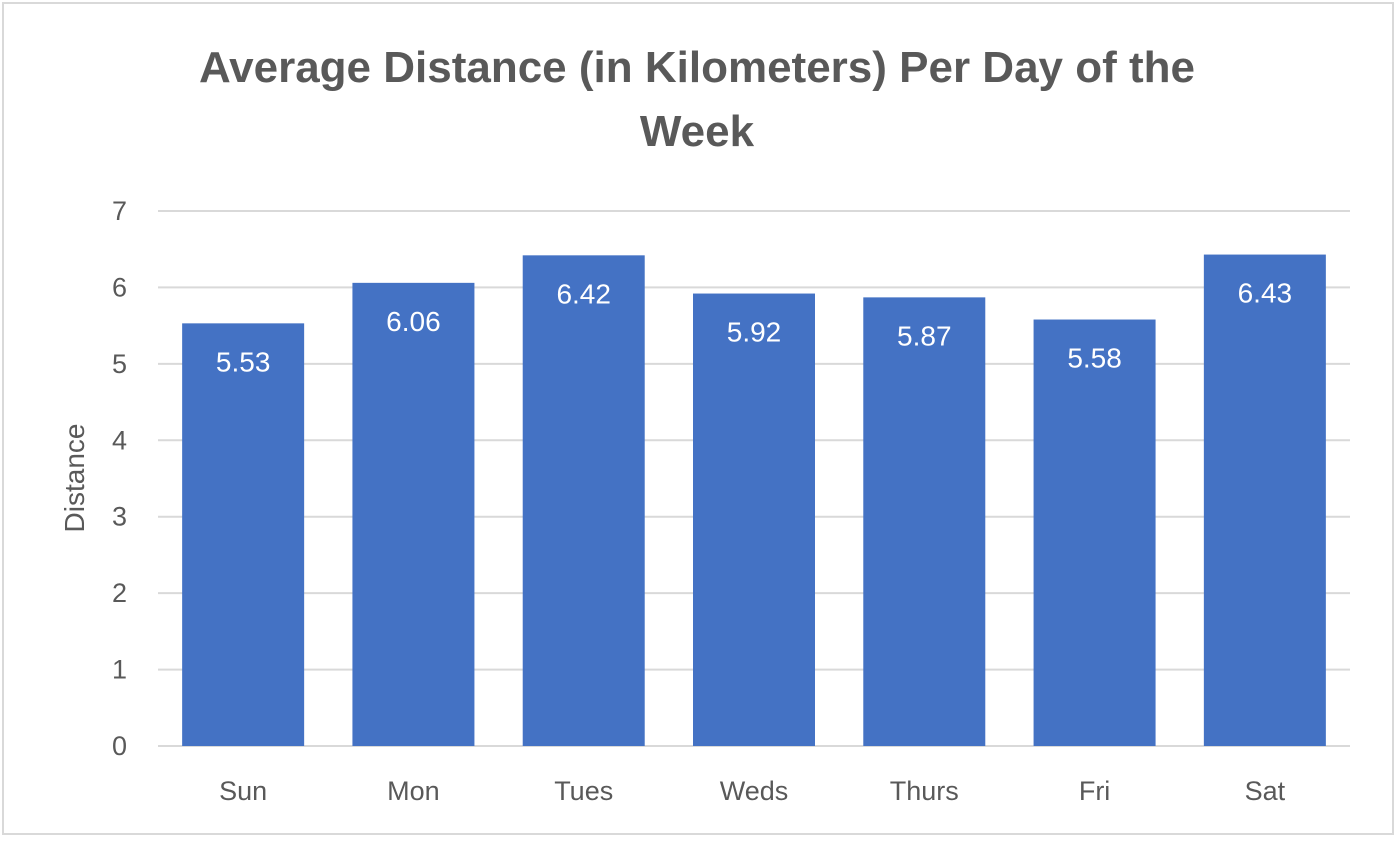  I want to click on y-tick-label: 1, so click(119, 670).